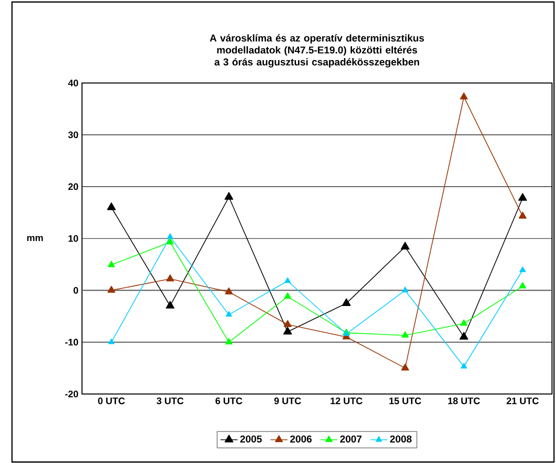 The image size is (556, 463). I want to click on y-tick-label: 0, so click(76, 290).